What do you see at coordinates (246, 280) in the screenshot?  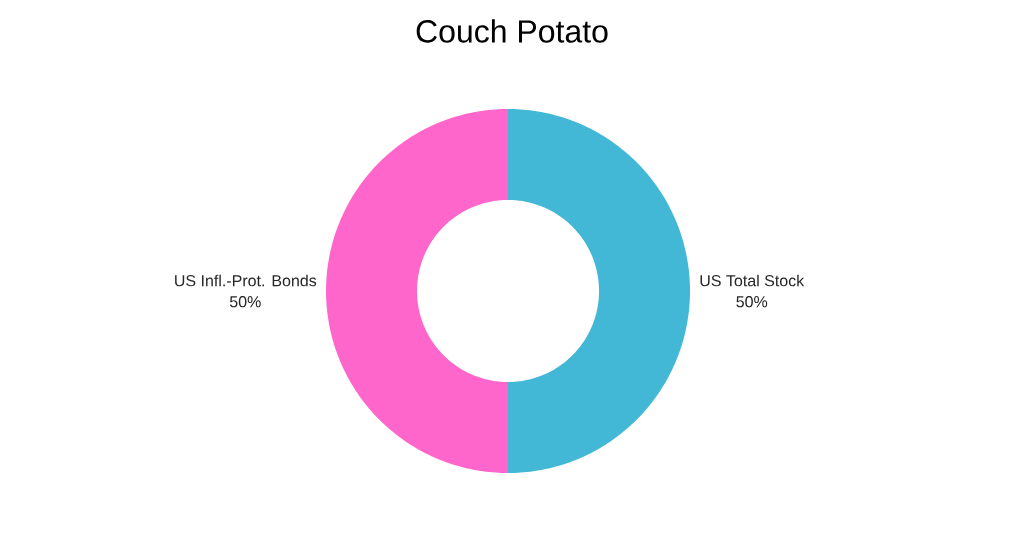 I see `slice-label: US Infl.-Prot. Bonds` at bounding box center [246, 280].